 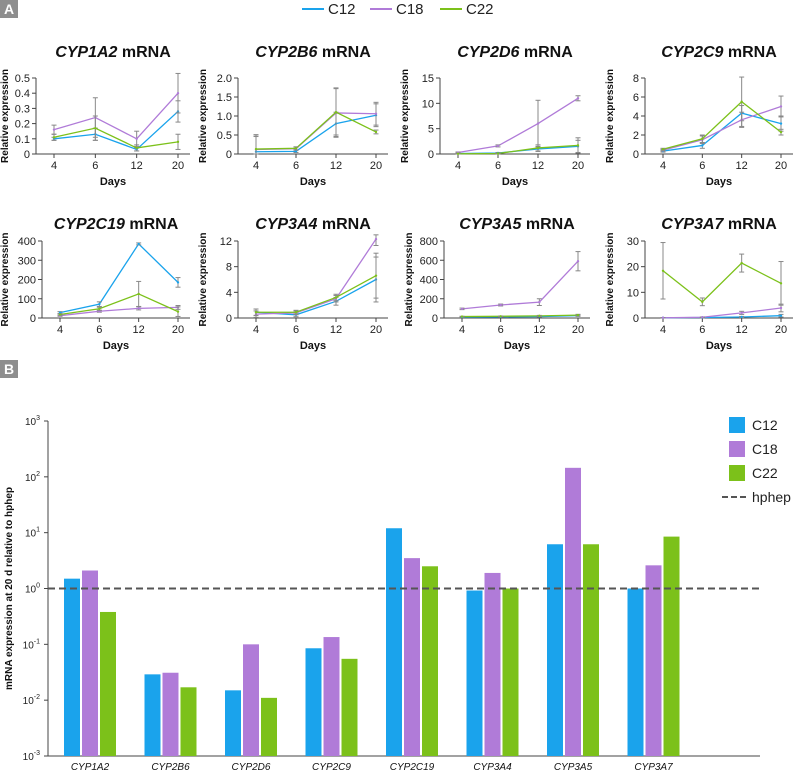 I want to click on legend-label-c18: C18, so click(x=765, y=449).